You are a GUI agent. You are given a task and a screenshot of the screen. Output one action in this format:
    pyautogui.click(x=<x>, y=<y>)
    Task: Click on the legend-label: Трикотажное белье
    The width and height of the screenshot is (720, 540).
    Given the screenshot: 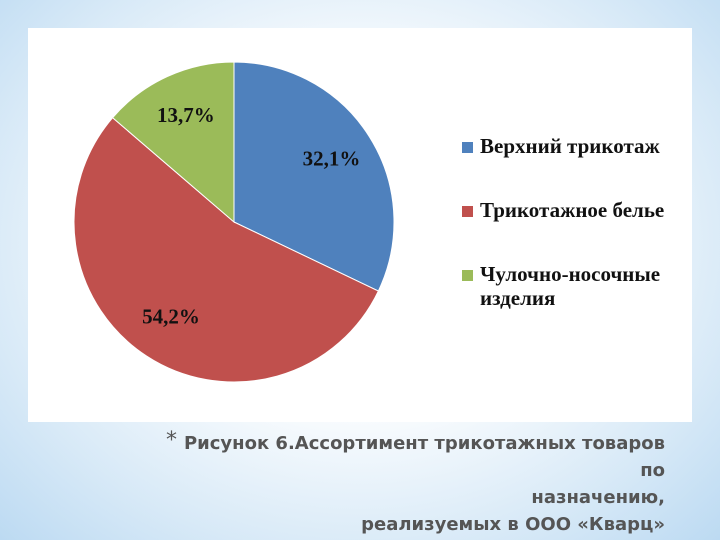 What is the action you would take?
    pyautogui.click(x=572, y=210)
    